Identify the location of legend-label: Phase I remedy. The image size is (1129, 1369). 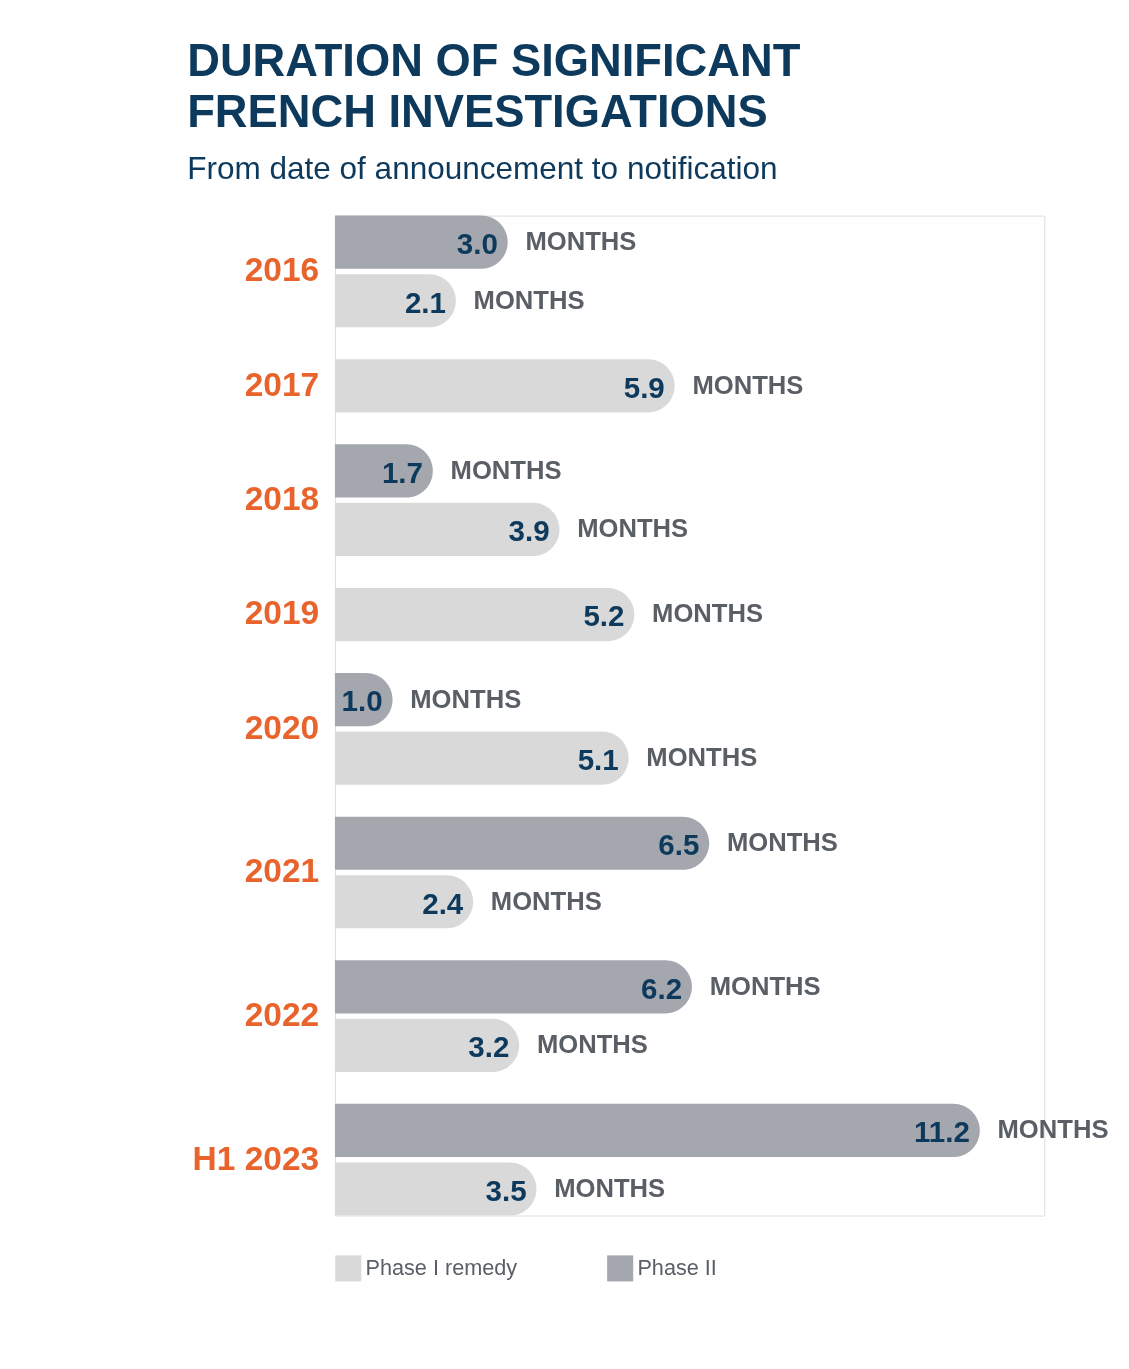
(441, 1268).